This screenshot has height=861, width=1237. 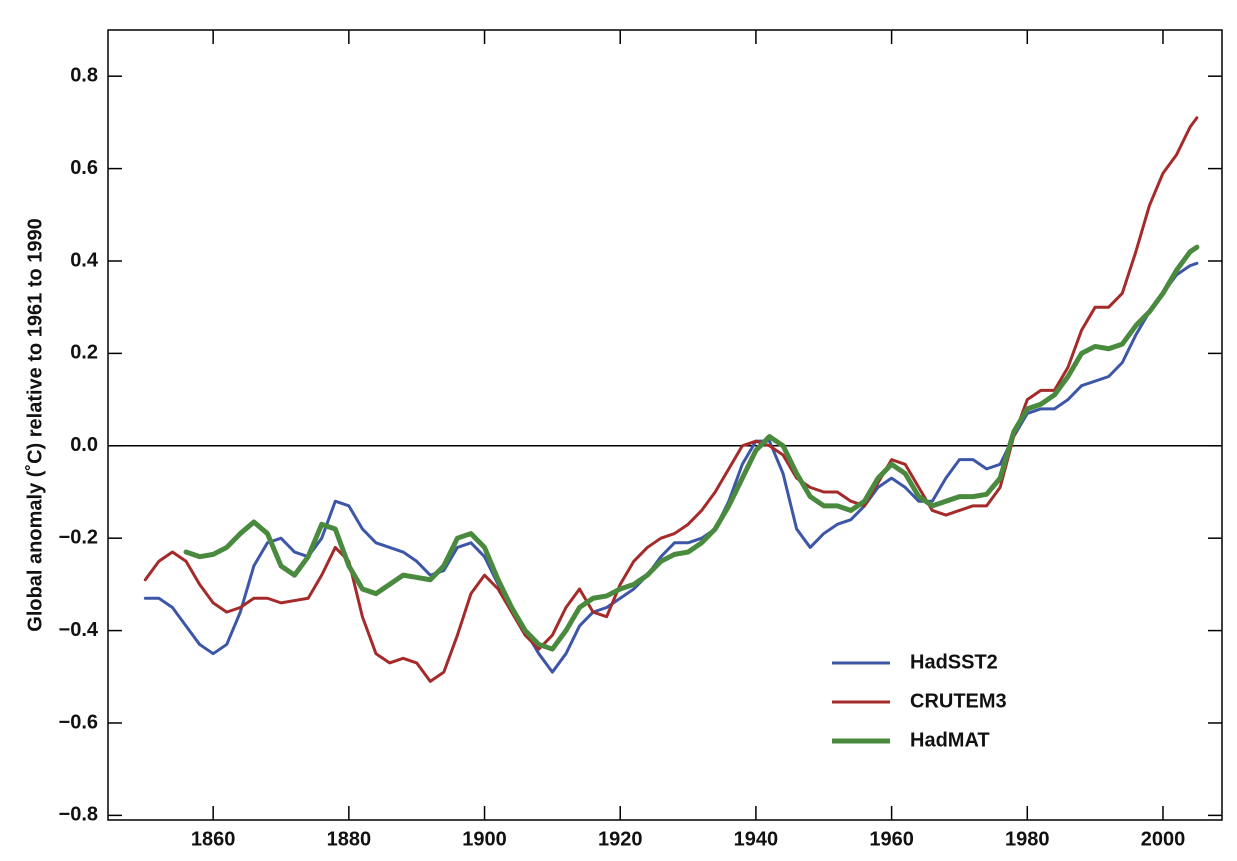 What do you see at coordinates (756, 839) in the screenshot?
I see `x-tick-label: 1940` at bounding box center [756, 839].